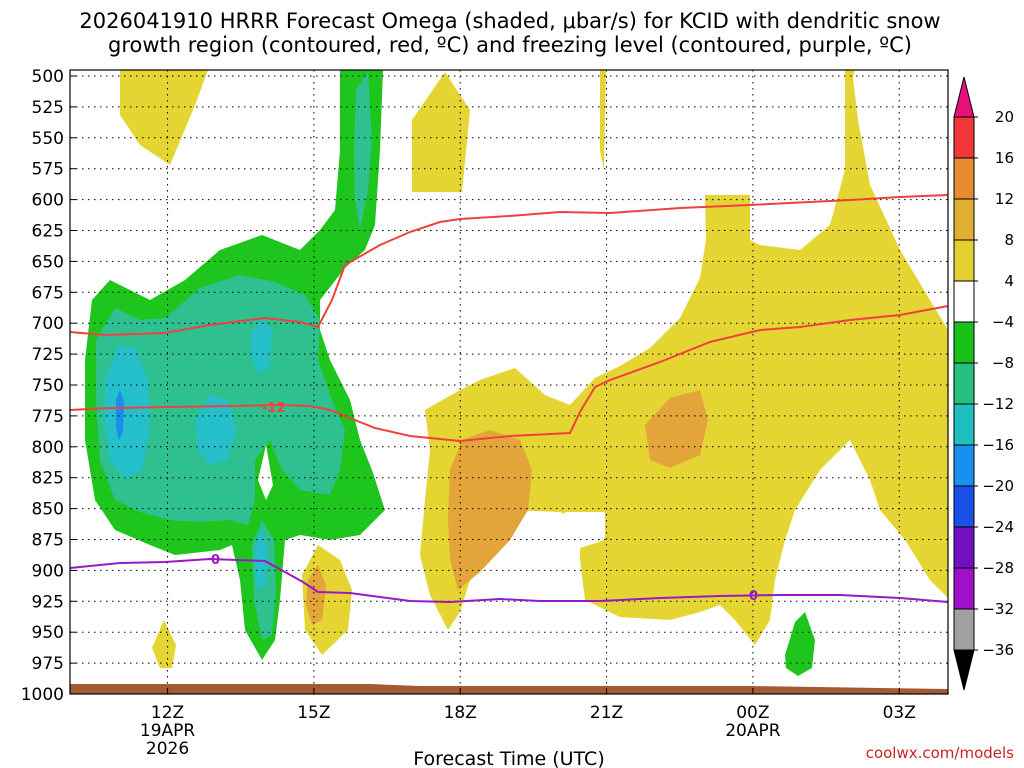 This screenshot has width=1024, height=768. I want to click on colorbar-top-arrow, so click(964, 97).